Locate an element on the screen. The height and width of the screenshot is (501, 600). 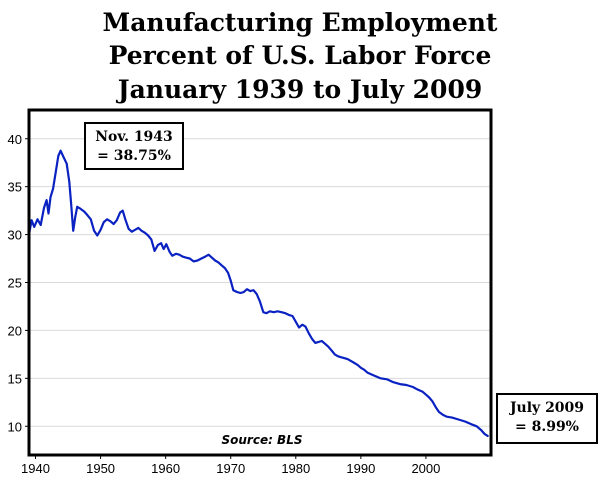
peak-annotation-box is located at coordinates (134, 146).